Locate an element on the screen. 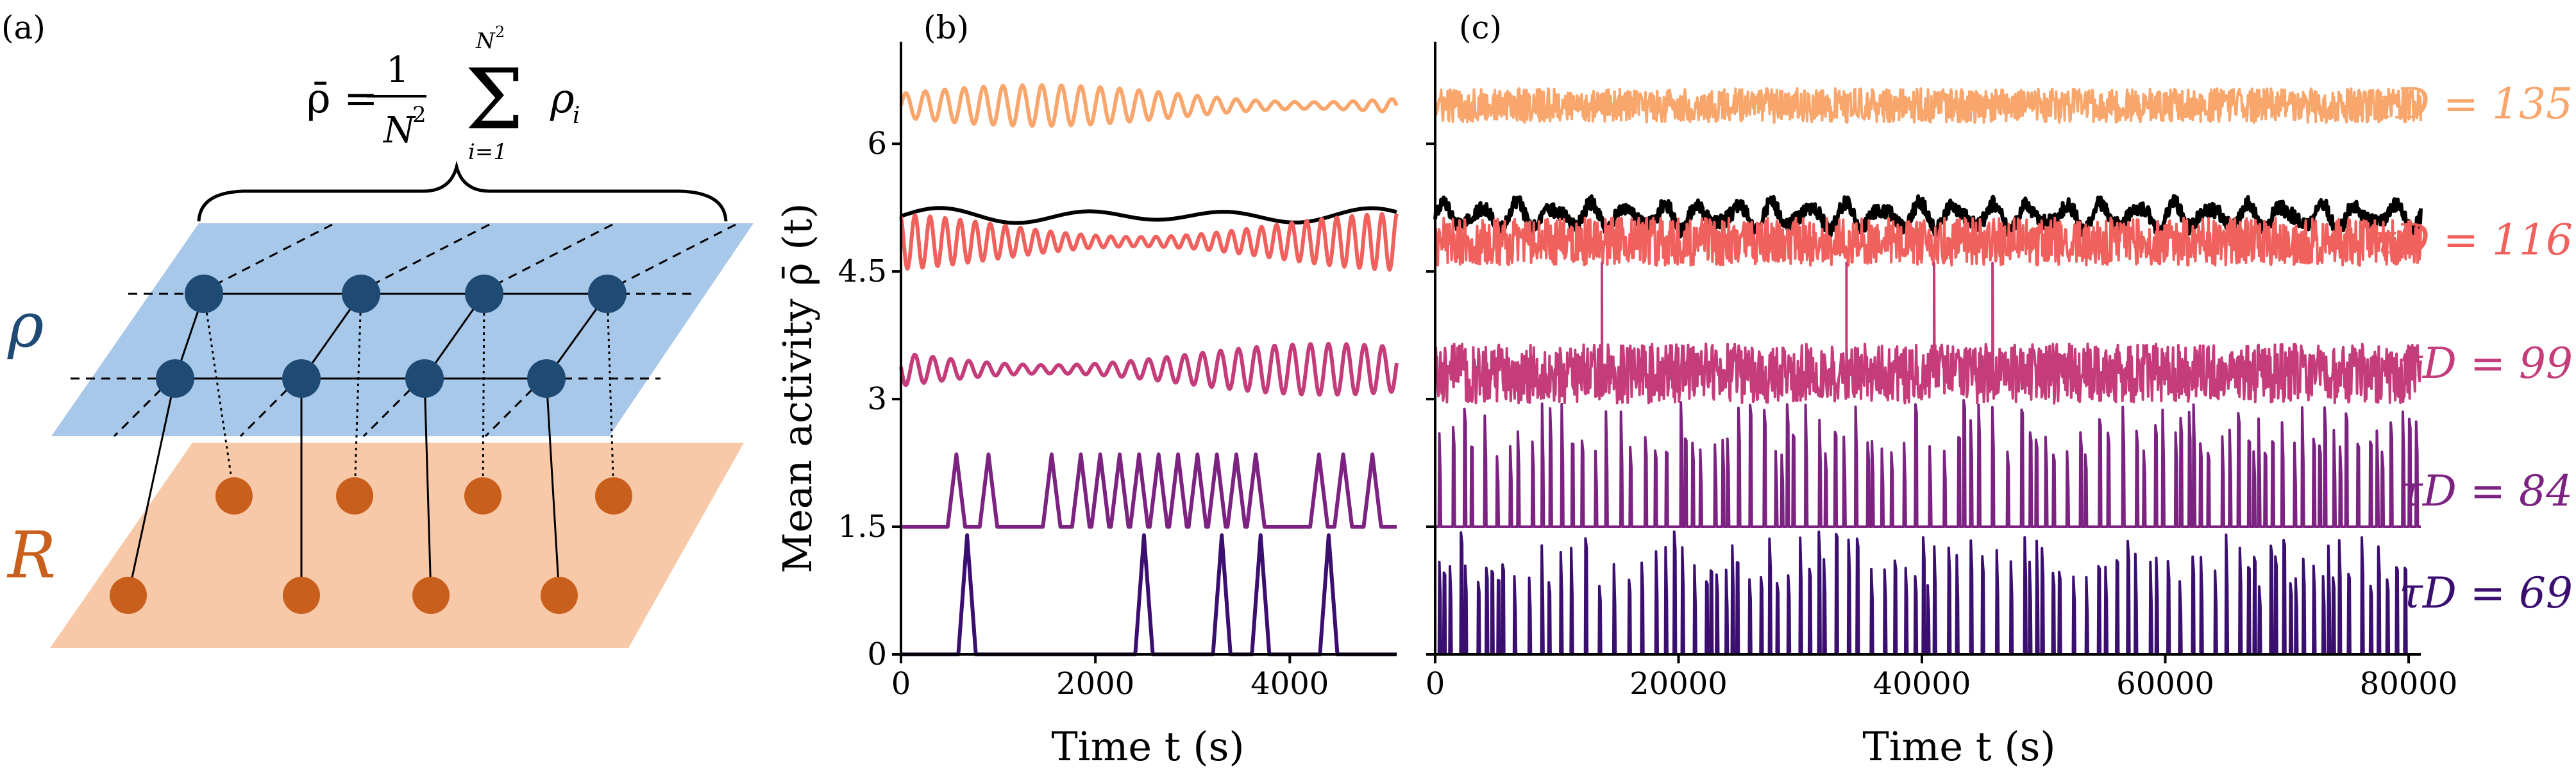 Image resolution: width=2576 pixels, height=775 pixels. x-tick-label: 80000 is located at coordinates (2409, 684).